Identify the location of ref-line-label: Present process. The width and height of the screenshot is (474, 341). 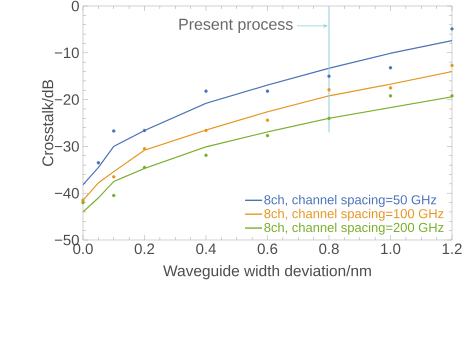
(236, 26).